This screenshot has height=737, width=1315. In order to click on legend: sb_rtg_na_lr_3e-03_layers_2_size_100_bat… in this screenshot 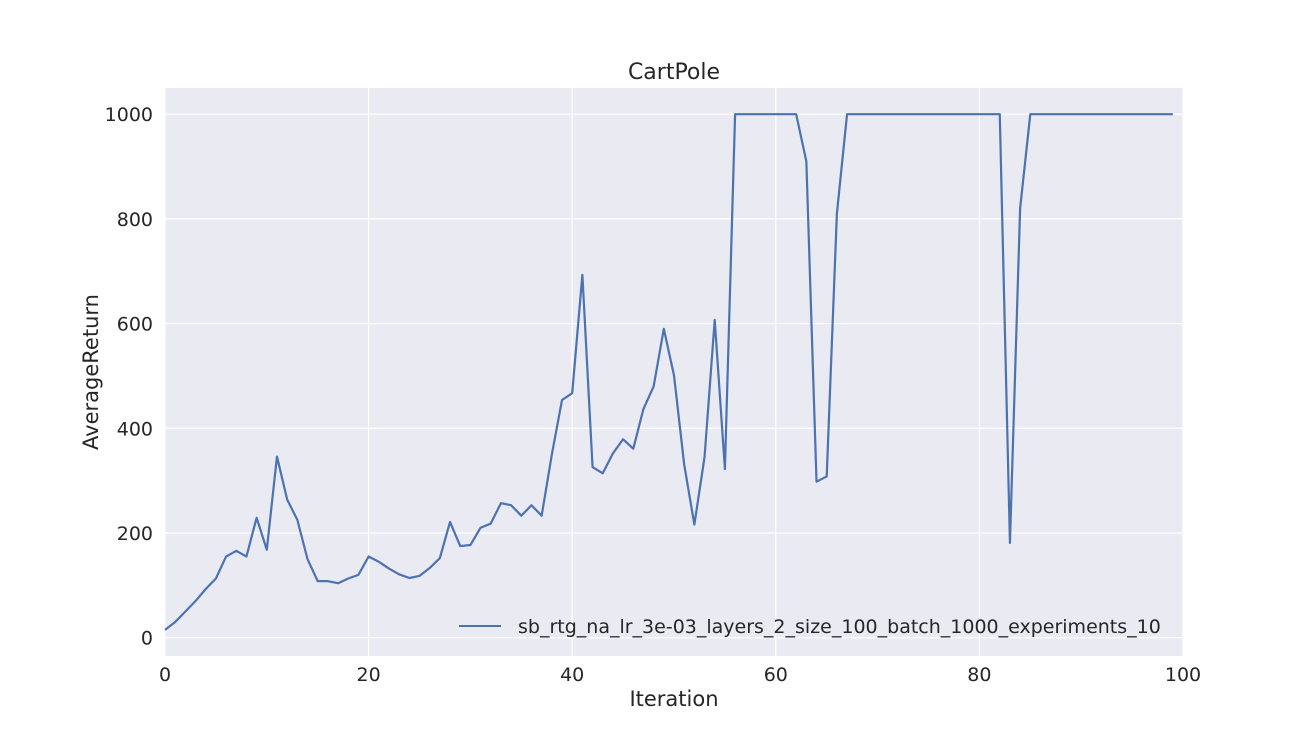, I will do `click(810, 627)`.